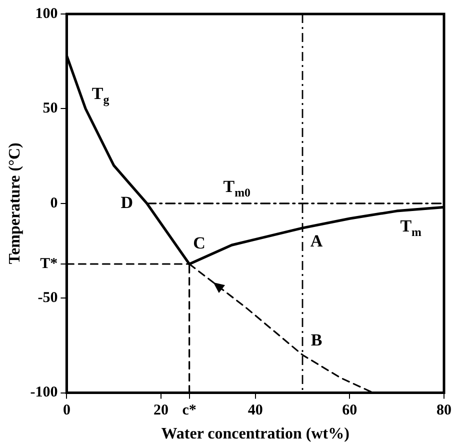  What do you see at coordinates (255, 410) in the screenshot?
I see `x-tick-label: 40` at bounding box center [255, 410].